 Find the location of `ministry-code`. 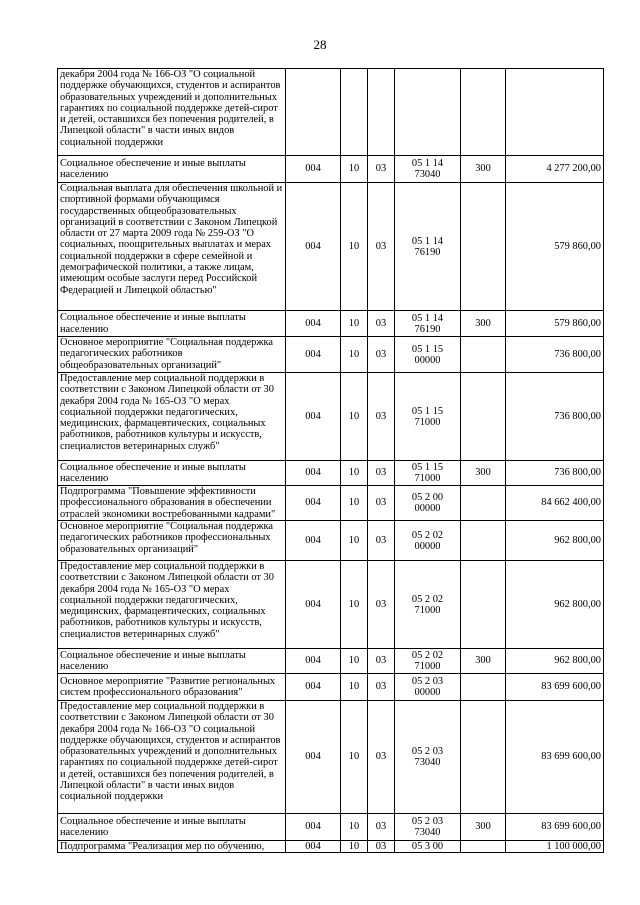

ministry-code is located at coordinates (313, 112).